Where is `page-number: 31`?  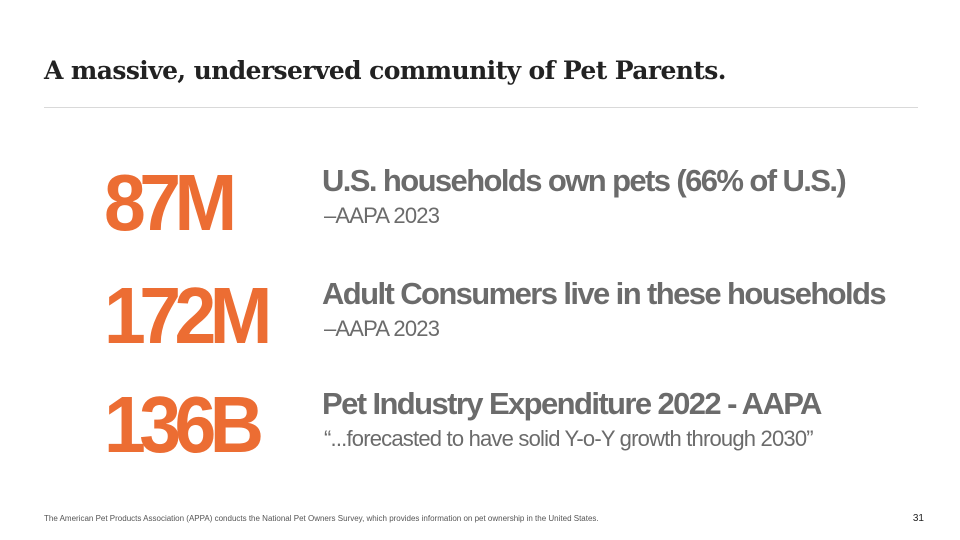
page-number: 31 is located at coordinates (918, 518).